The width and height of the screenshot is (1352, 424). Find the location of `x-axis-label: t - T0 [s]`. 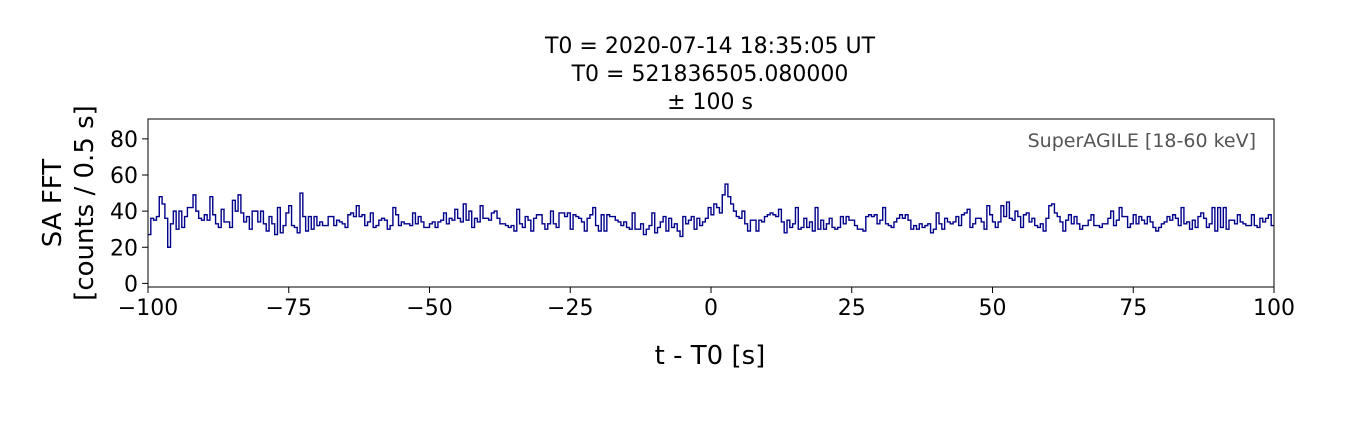

x-axis-label: t - T0 [s] is located at coordinates (710, 356).